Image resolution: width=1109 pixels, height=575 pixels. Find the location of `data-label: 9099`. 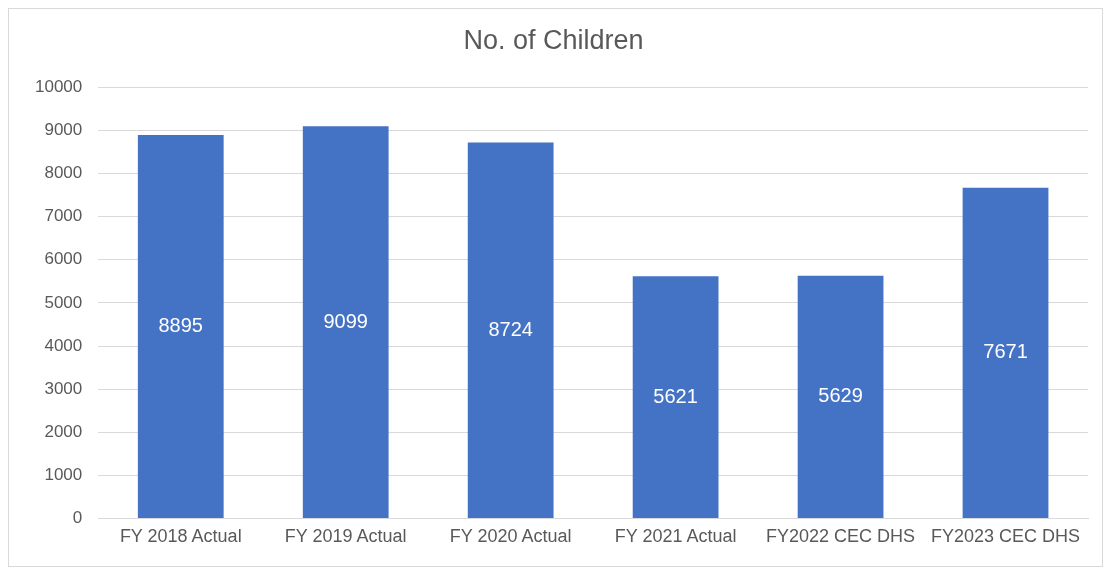

data-label: 9099 is located at coordinates (345, 320).